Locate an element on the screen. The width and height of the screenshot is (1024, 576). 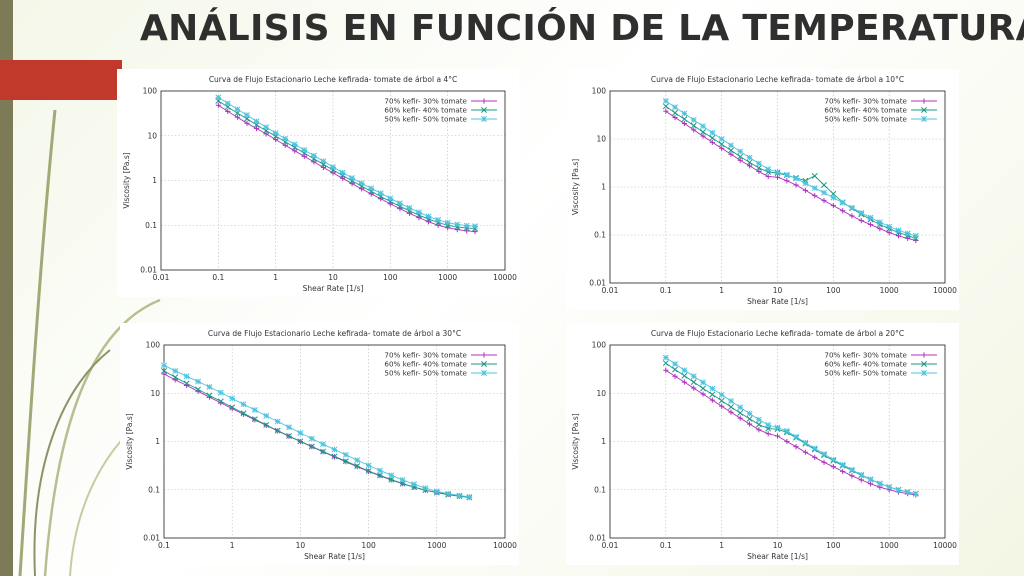
x-tick-label: 100 is located at coordinates (368, 545).